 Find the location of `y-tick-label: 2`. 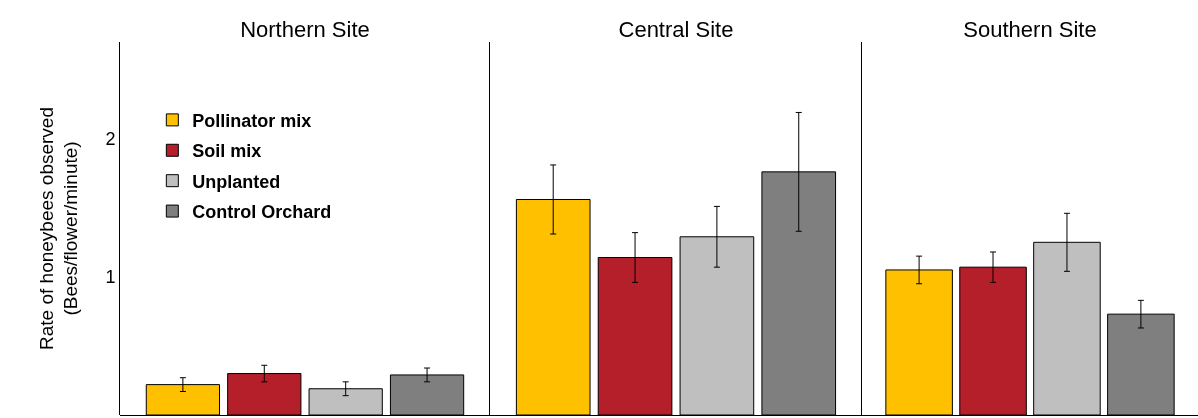

y-tick-label: 2 is located at coordinates (110, 139).